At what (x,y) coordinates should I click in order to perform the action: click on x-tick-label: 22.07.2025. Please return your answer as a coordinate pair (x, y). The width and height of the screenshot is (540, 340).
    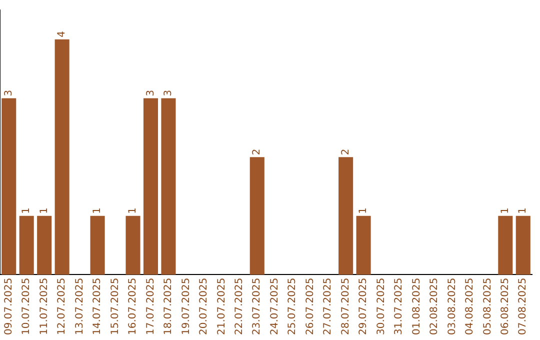
    Looking at the image, I should click on (239, 307).